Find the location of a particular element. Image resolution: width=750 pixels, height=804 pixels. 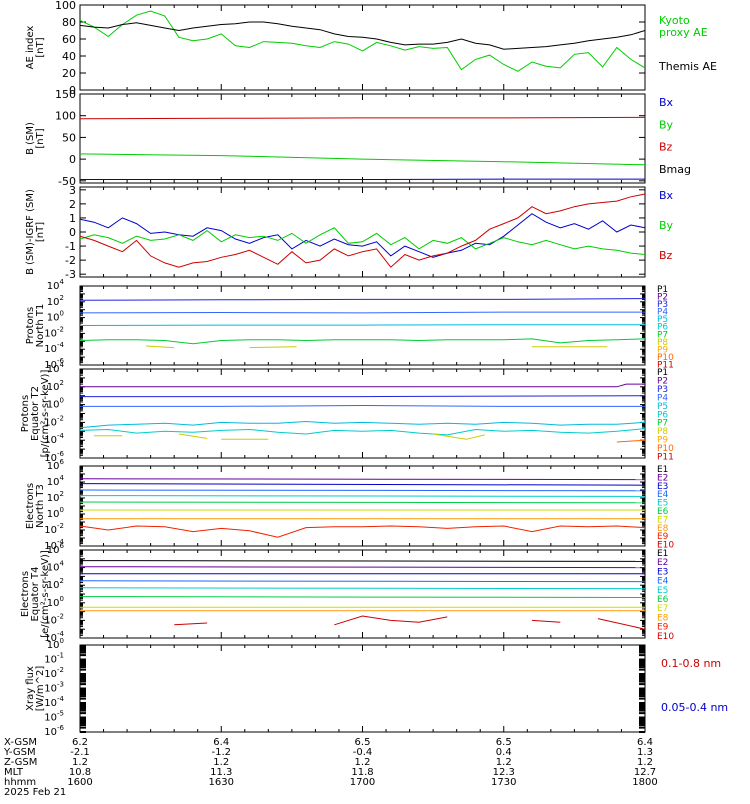

y-tick-label: 10-2 is located at coordinates (54, 673).